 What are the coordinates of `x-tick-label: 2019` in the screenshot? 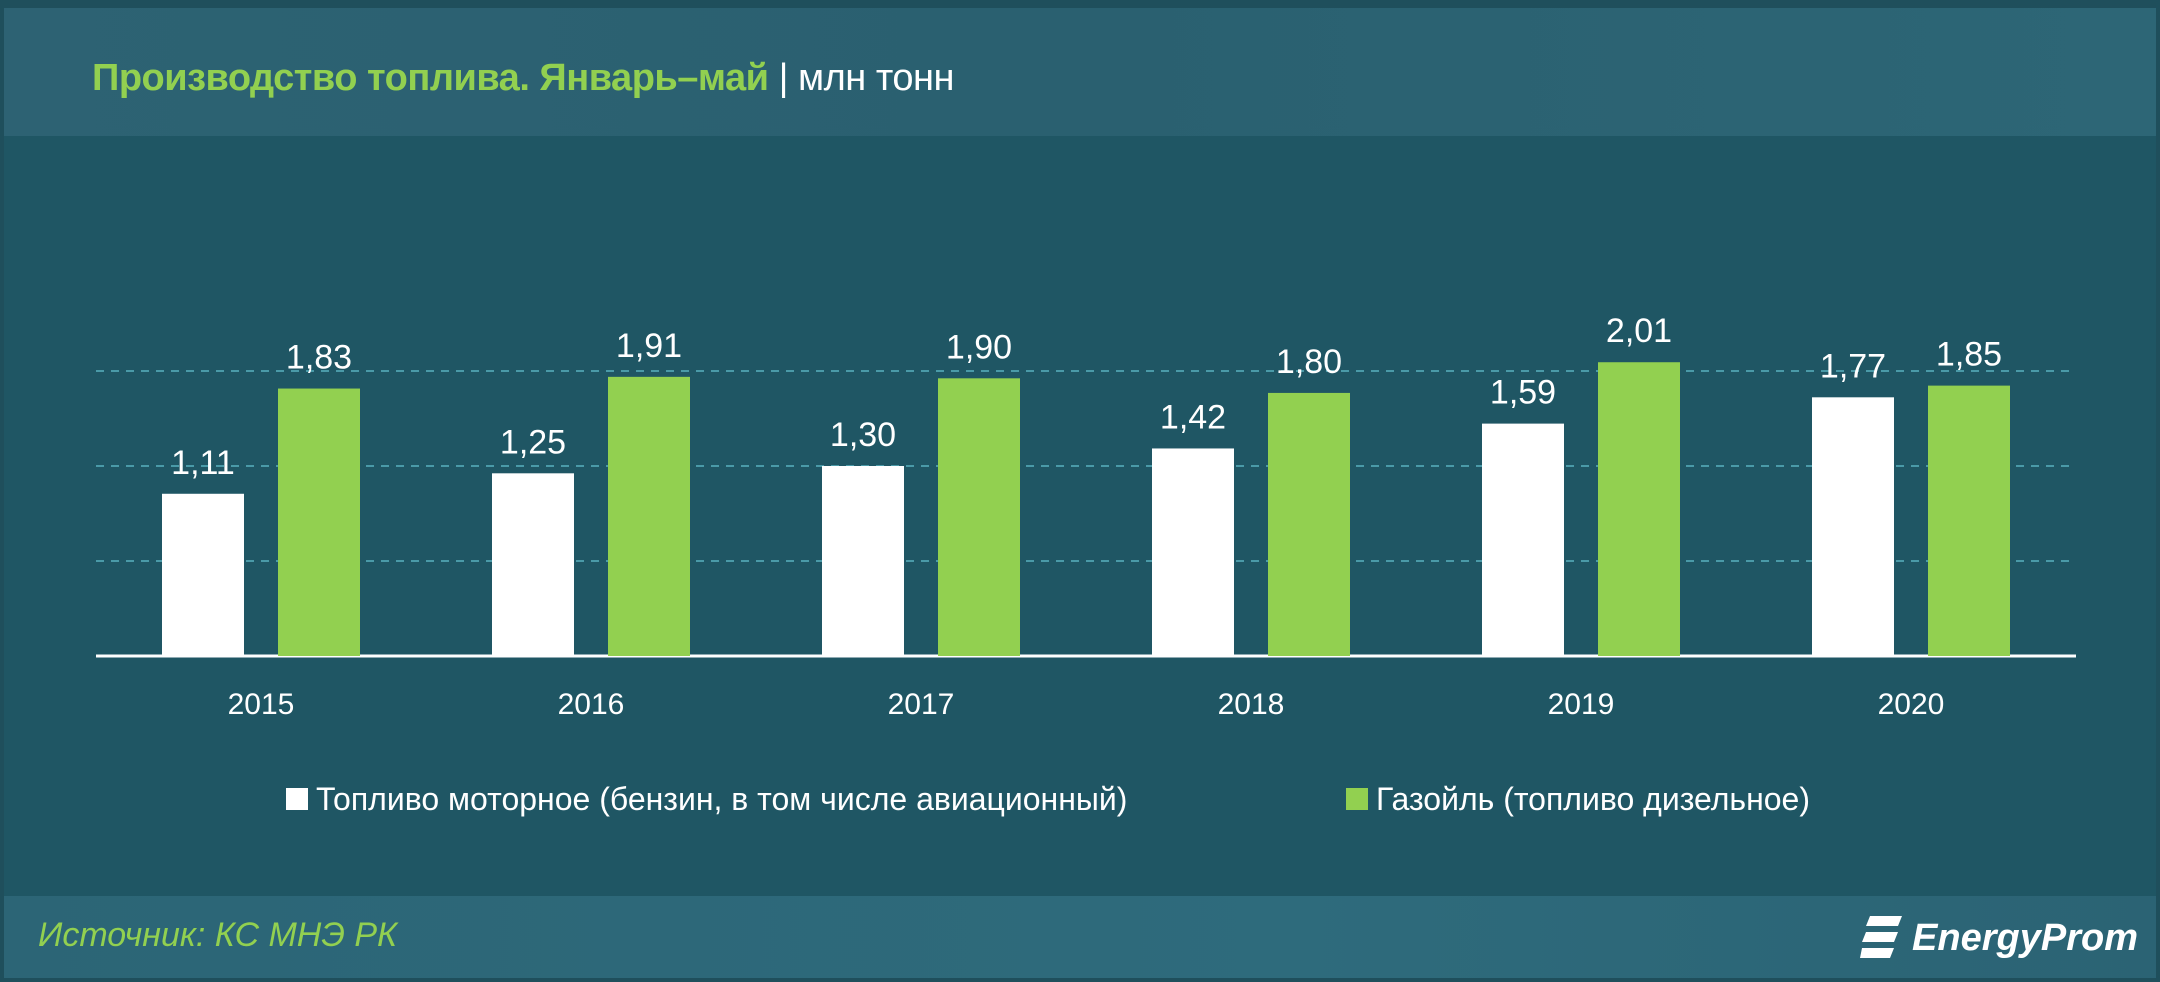 It's located at (1581, 704).